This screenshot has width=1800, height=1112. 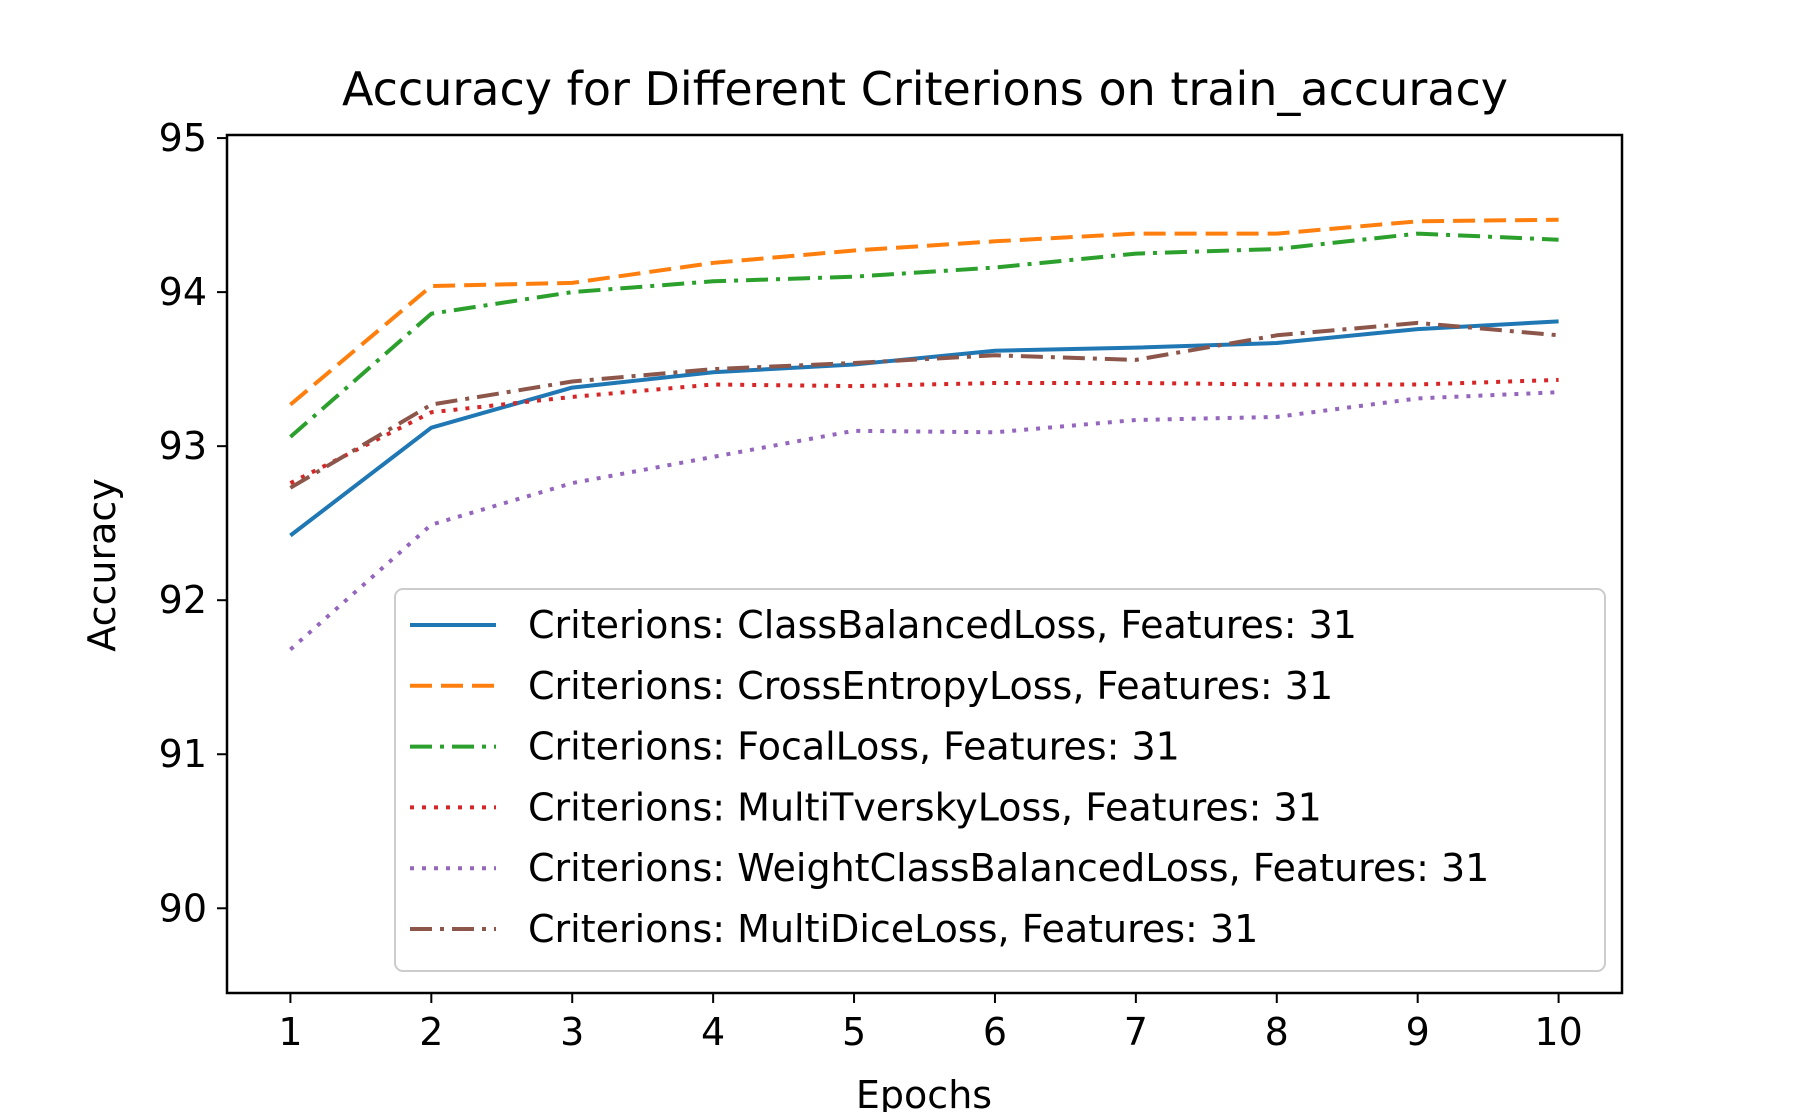 What do you see at coordinates (183, 754) in the screenshot?
I see `y-tick-label: 91` at bounding box center [183, 754].